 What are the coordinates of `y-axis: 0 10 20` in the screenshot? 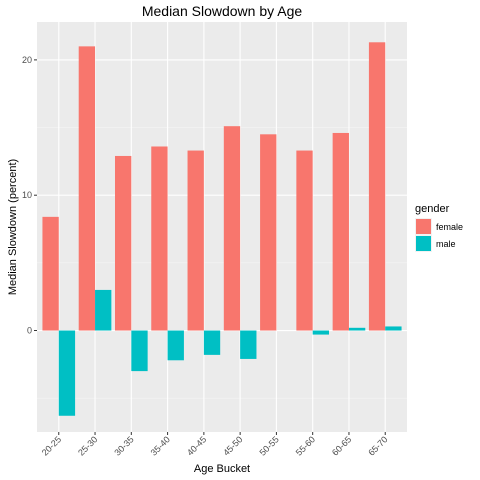 It's located at (29, 195).